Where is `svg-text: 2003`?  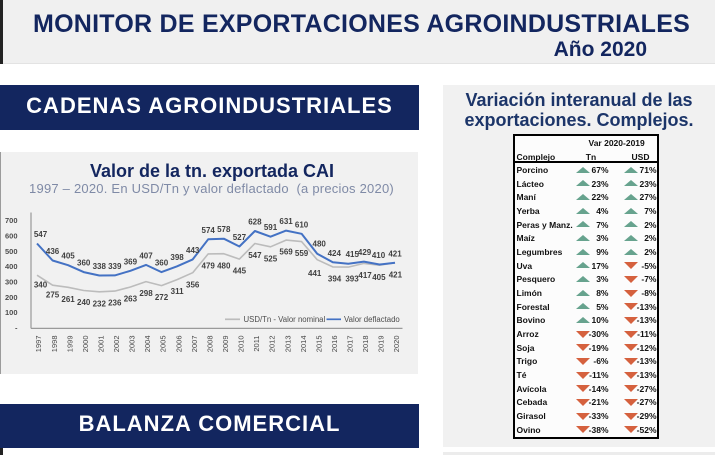
svg-text: 2003 is located at coordinates (132, 344).